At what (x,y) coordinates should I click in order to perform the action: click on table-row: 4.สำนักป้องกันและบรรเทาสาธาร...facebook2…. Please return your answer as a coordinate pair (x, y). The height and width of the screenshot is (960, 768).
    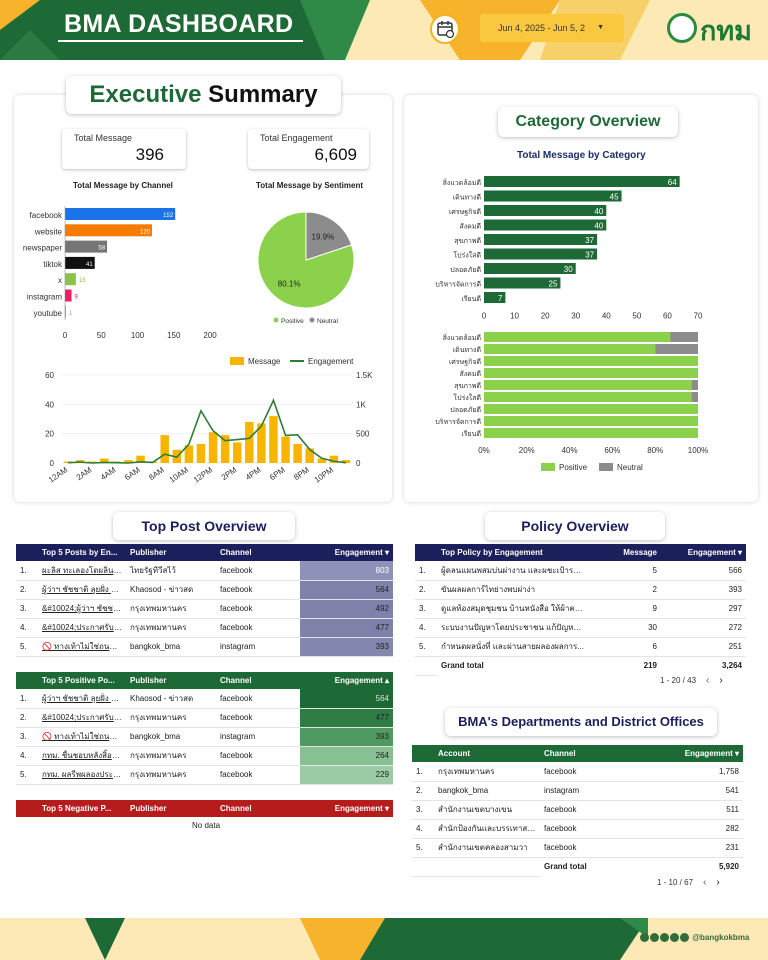
    Looking at the image, I should click on (577, 829).